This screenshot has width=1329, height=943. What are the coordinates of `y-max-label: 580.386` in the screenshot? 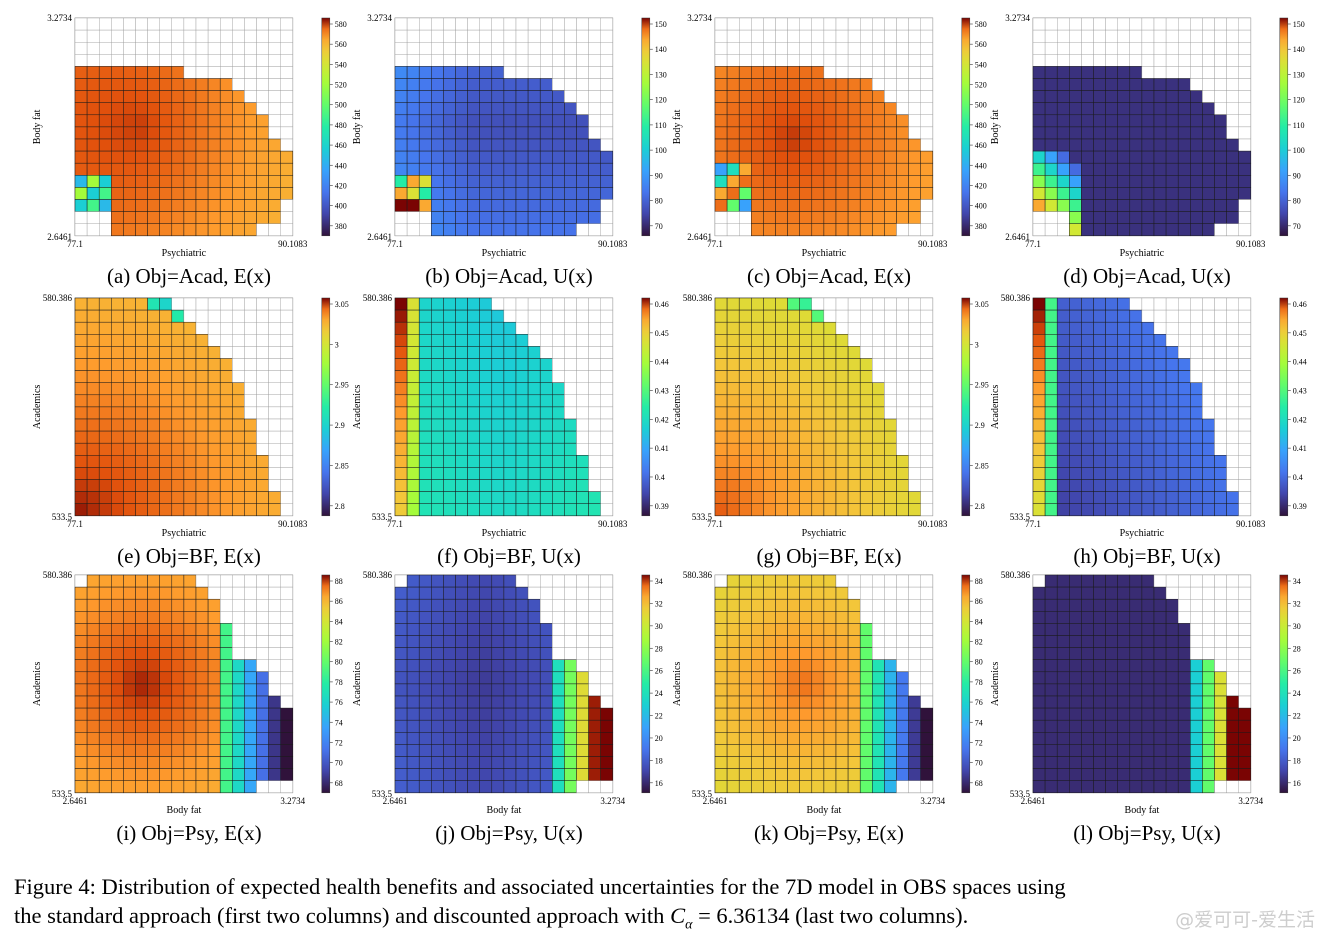 It's located at (58, 298).